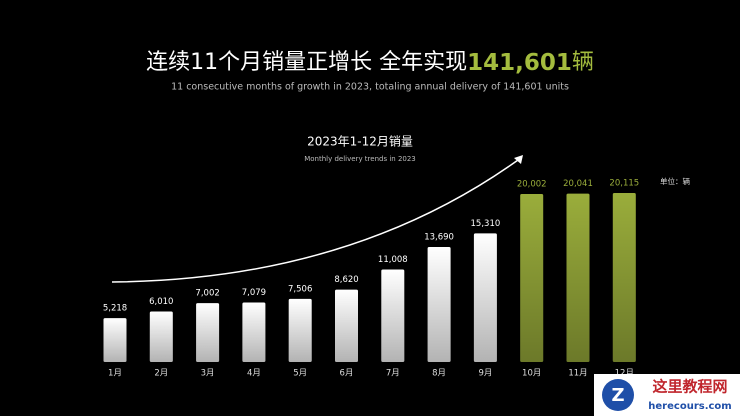  I want to click on value-label: 7,079, so click(254, 293).